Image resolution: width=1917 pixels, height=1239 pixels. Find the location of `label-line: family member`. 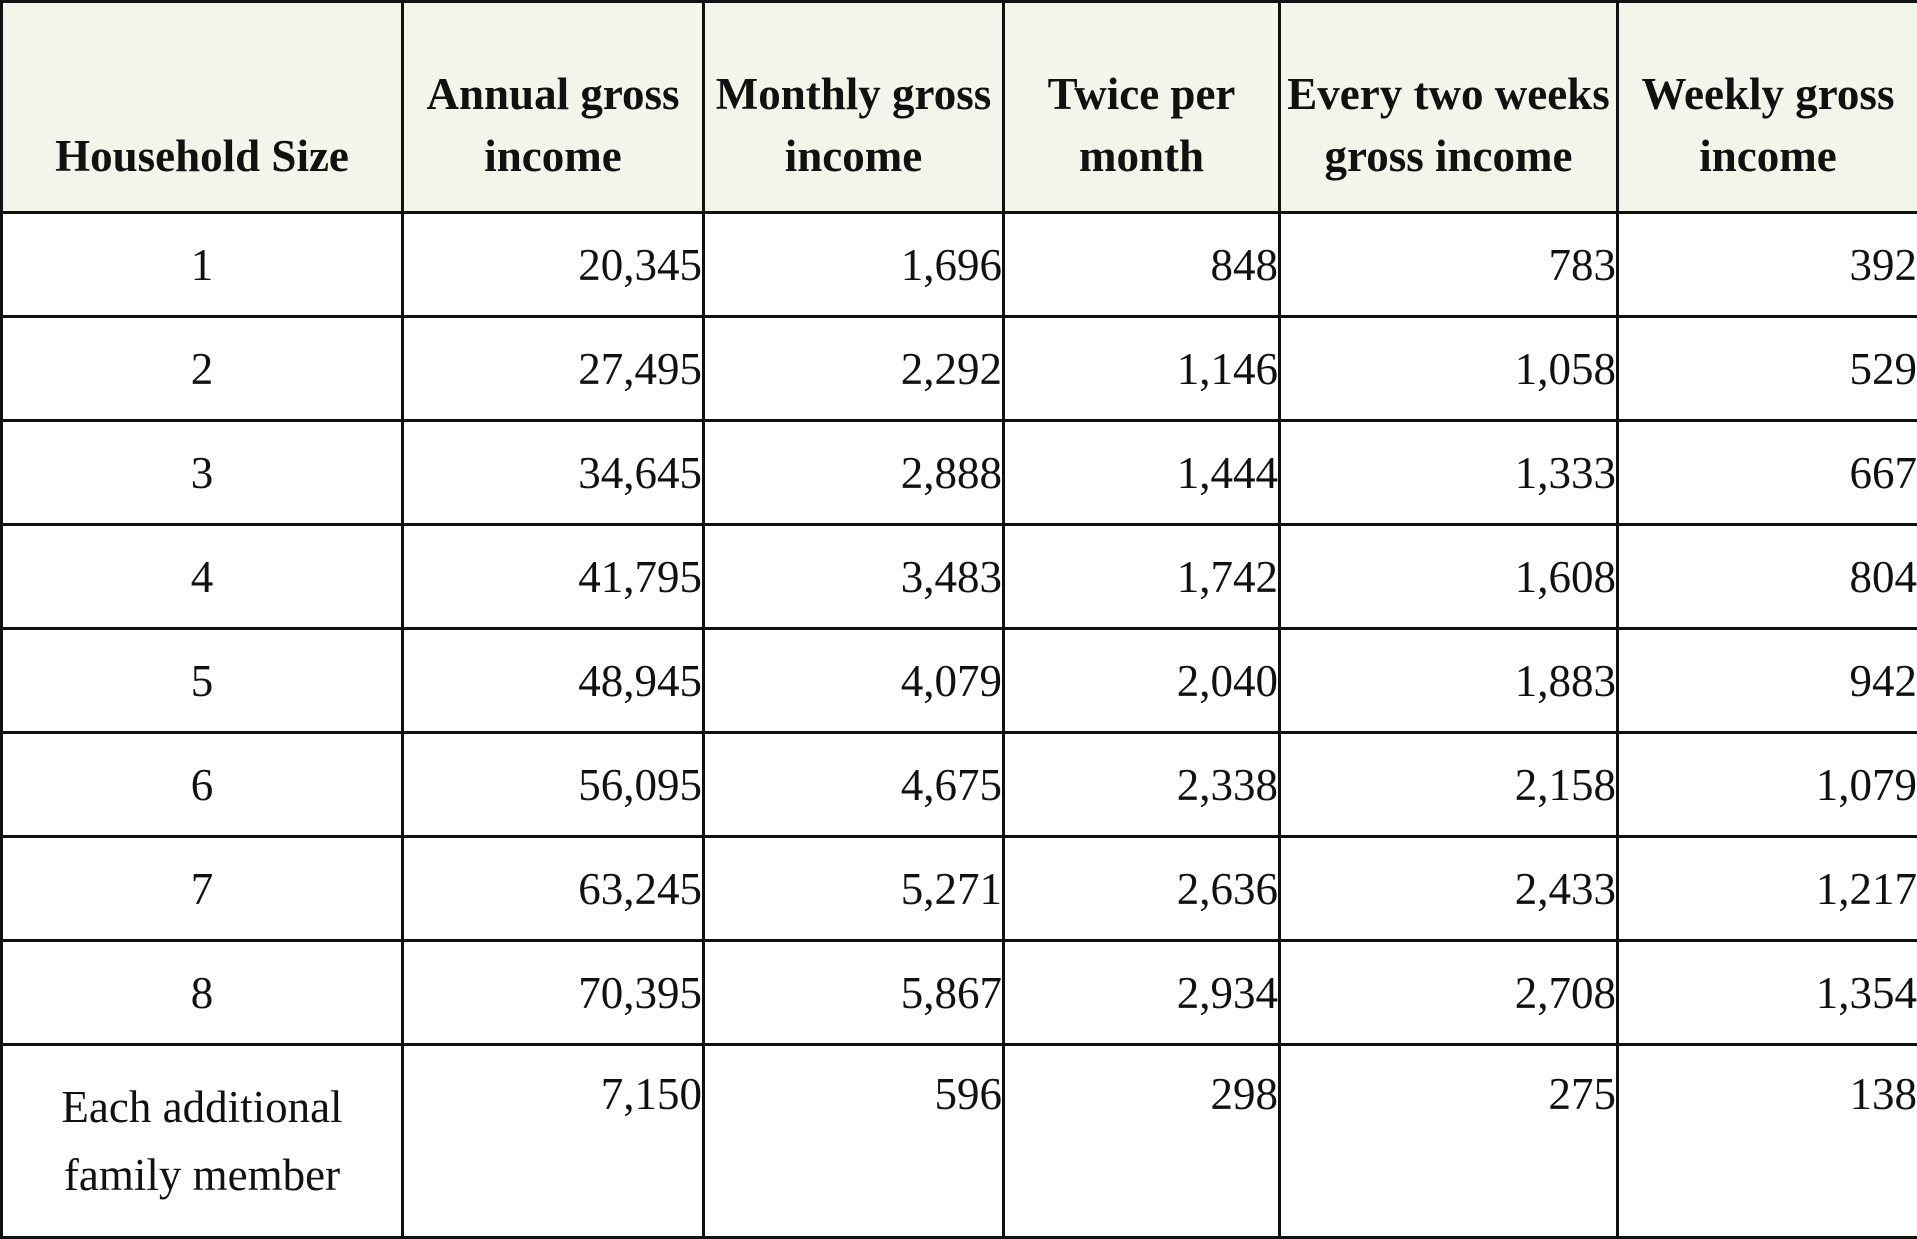

label-line: family member is located at coordinates (202, 1175).